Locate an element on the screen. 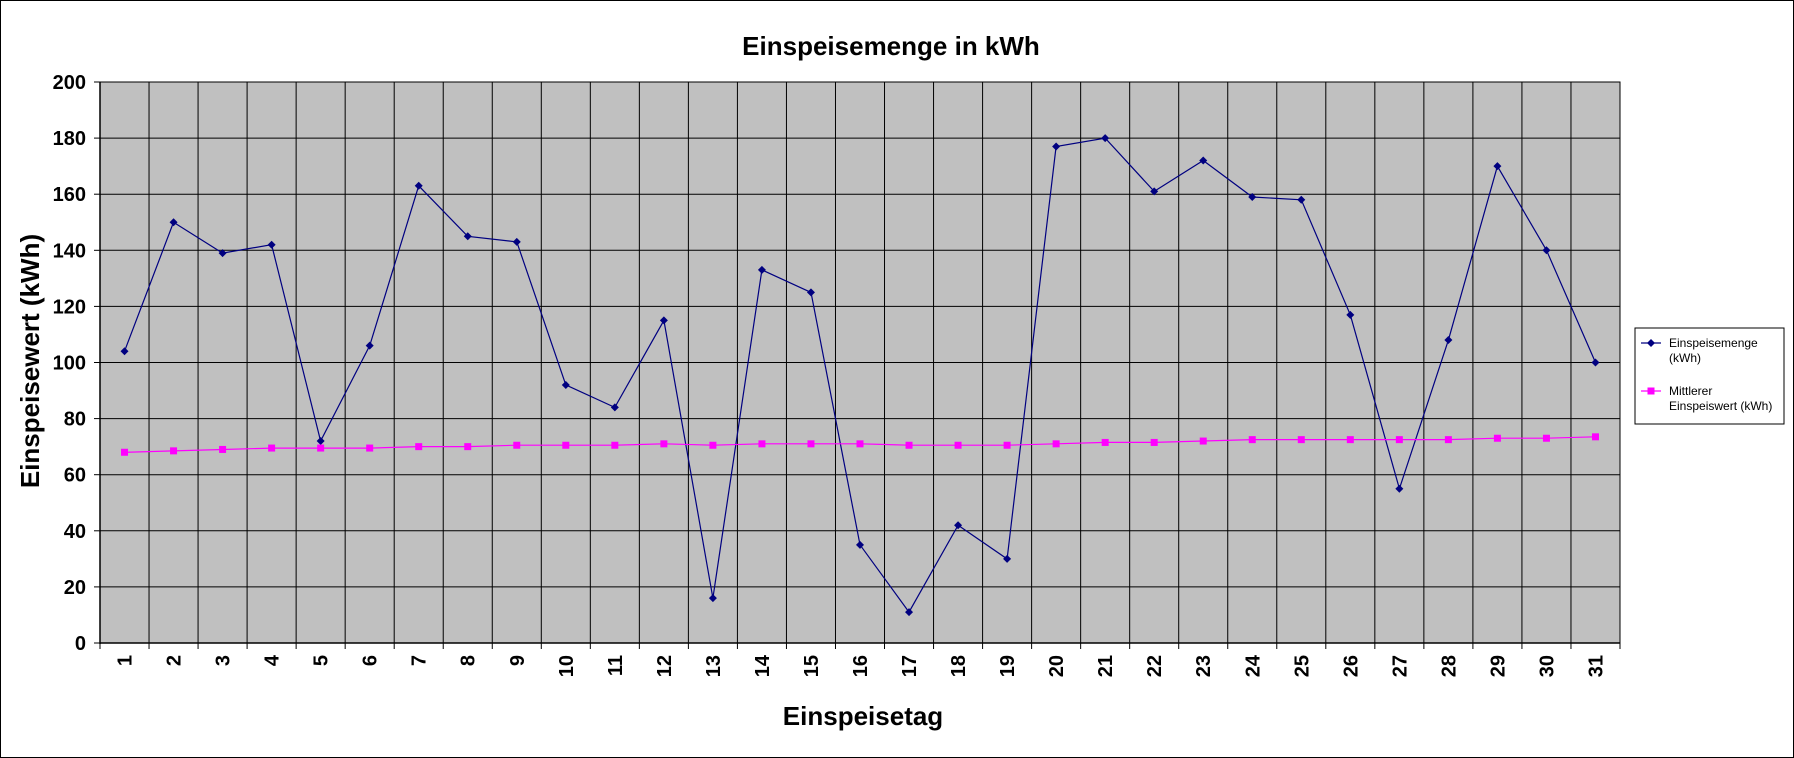 The image size is (1794, 758). y-tick-label: 80 is located at coordinates (75, 420).